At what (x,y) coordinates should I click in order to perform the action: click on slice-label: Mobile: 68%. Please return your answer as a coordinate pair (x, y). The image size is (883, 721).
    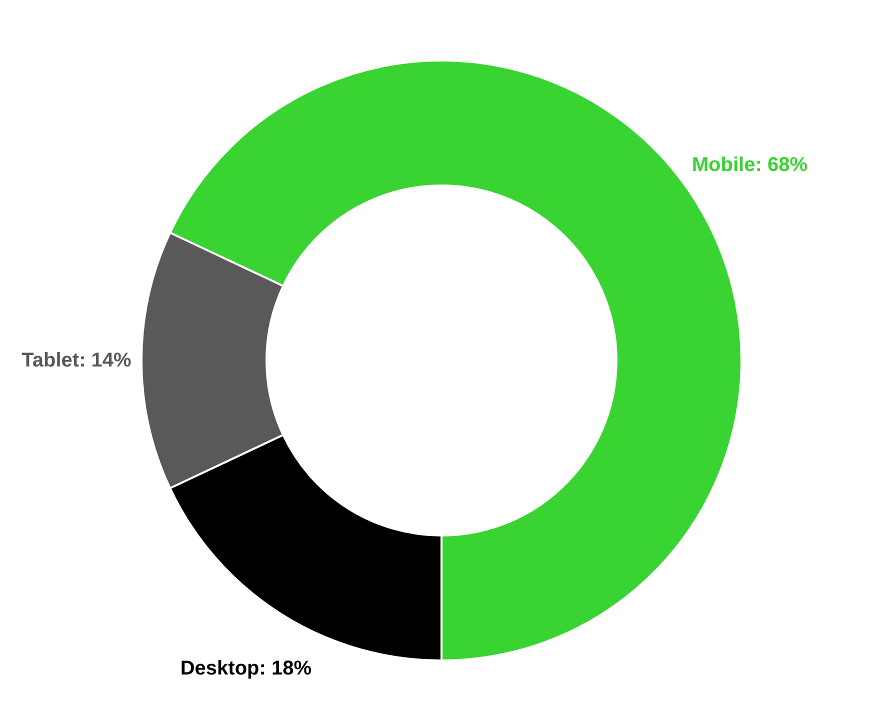
    Looking at the image, I should click on (750, 165).